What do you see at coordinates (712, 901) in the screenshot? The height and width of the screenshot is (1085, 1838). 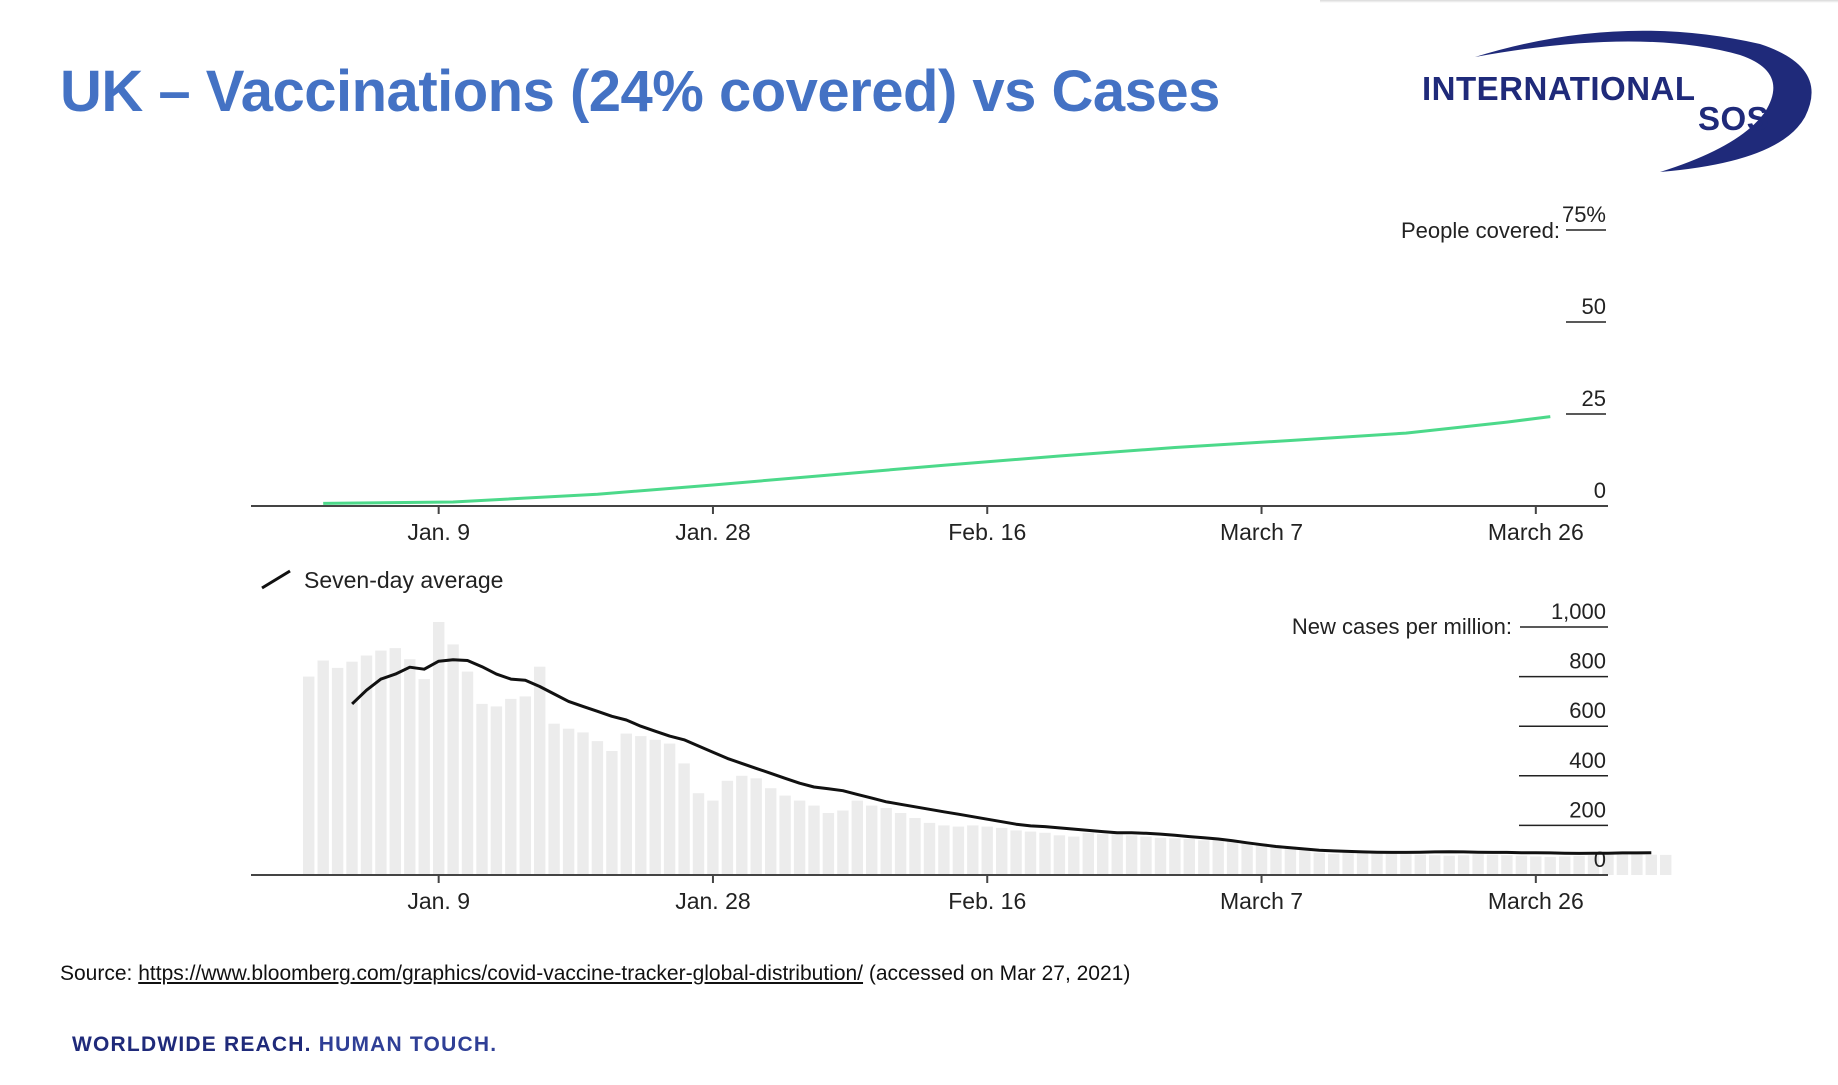 I see `cases-xtick-label: Jan. 28` at bounding box center [712, 901].